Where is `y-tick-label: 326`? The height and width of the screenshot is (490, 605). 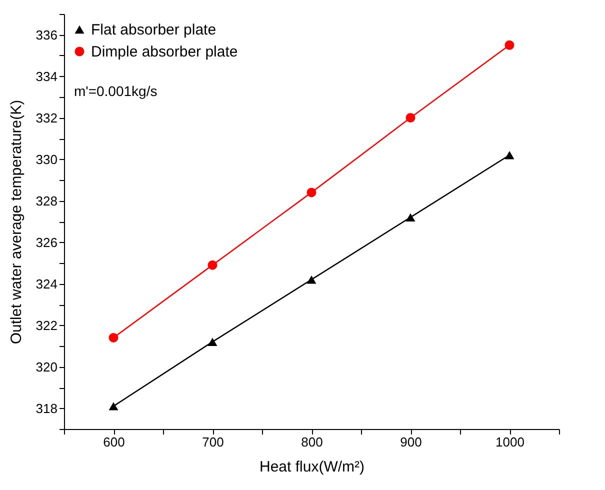
y-tick-label: 326 is located at coordinates (47, 242).